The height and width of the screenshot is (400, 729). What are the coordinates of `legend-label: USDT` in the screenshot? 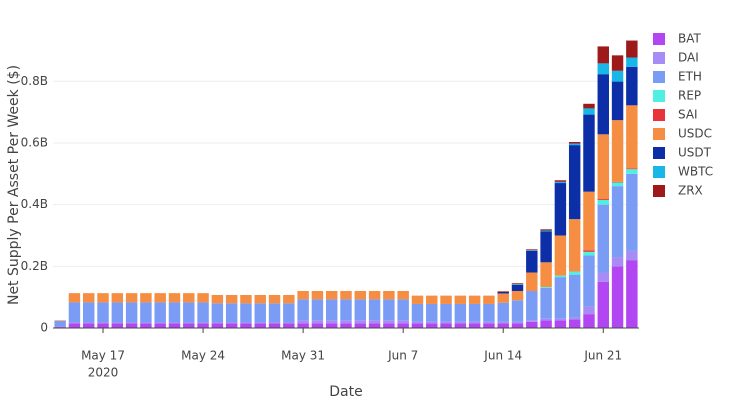 It's located at (695, 153).